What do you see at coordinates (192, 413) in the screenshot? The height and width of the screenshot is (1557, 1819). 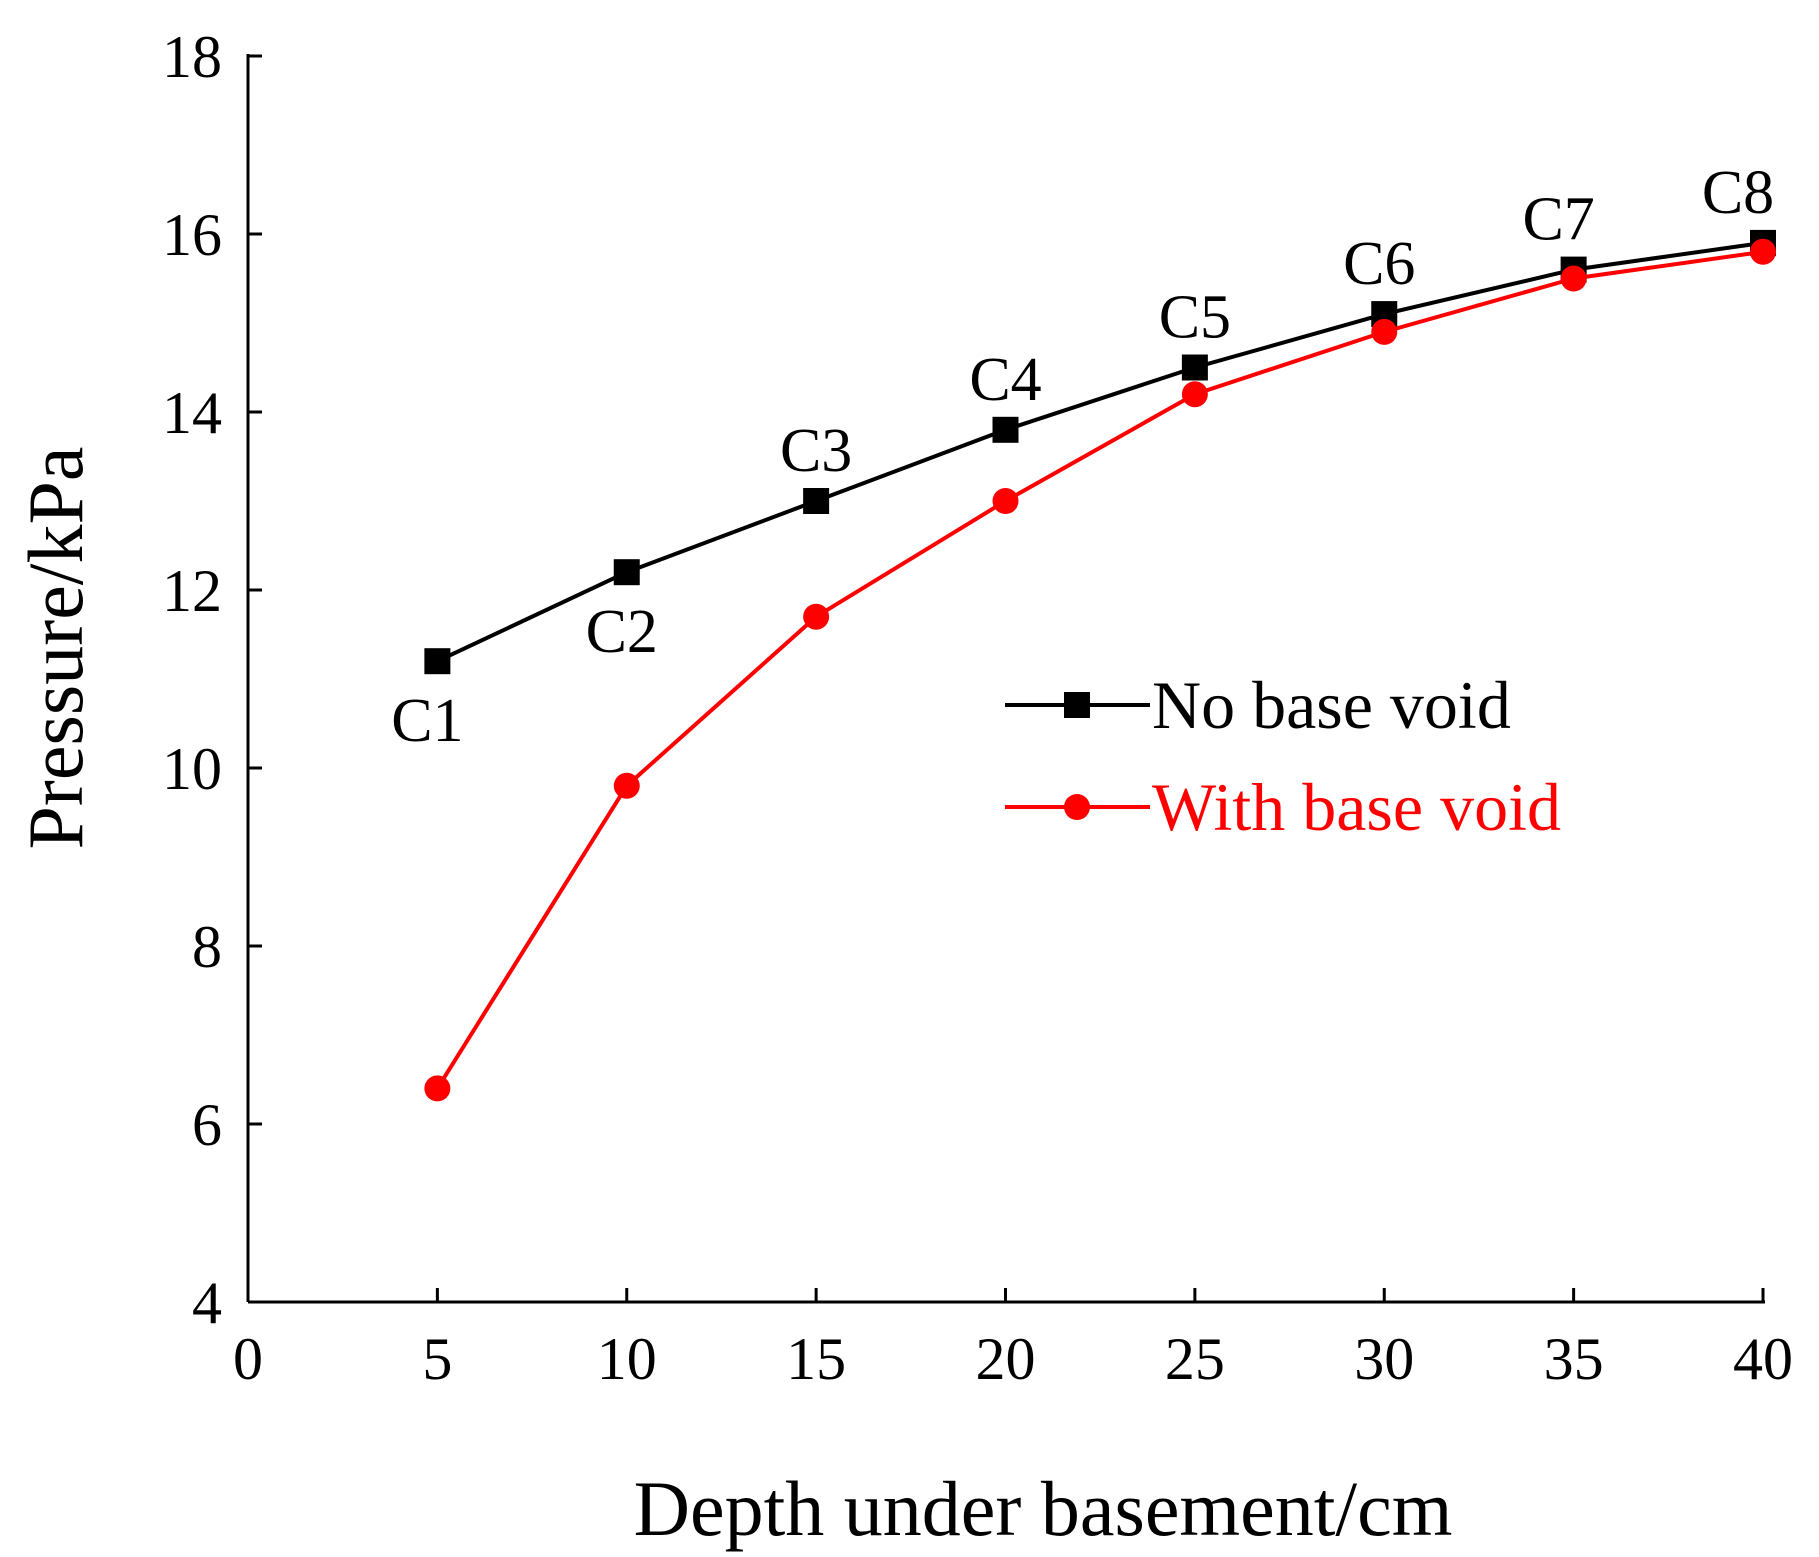 I see `y-tick-label: 14` at bounding box center [192, 413].